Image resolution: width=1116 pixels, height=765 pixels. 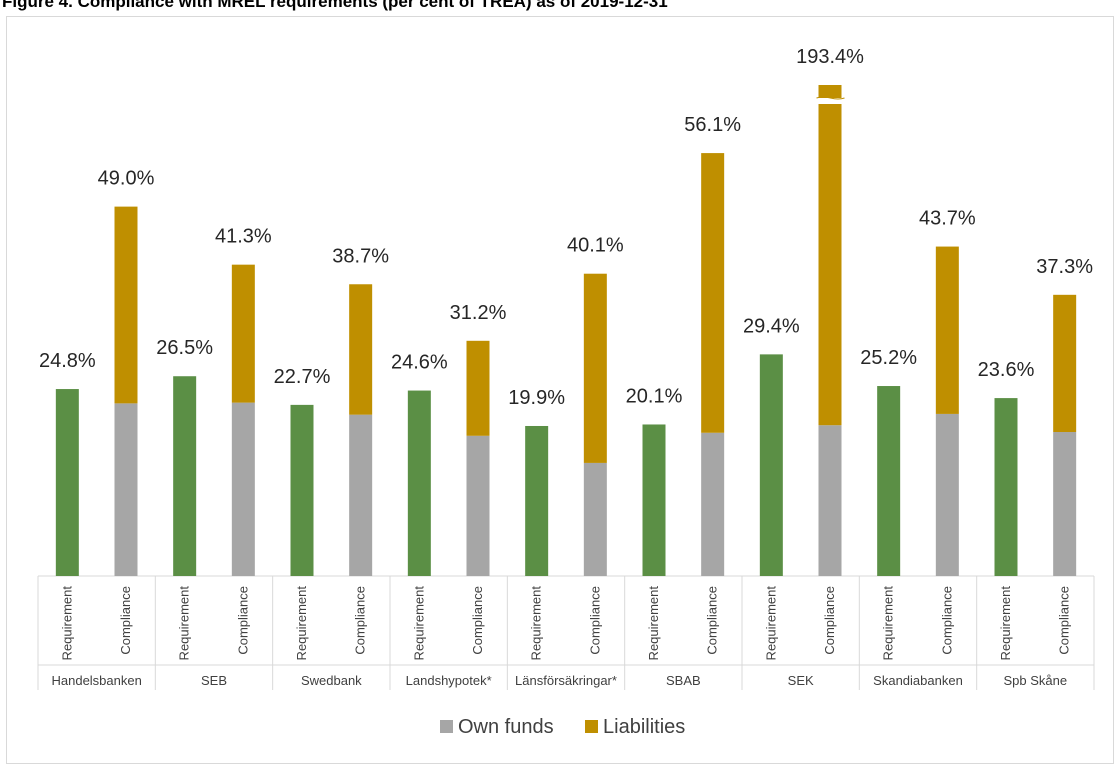 What do you see at coordinates (888, 358) in the screenshot?
I see `data-label-requirement-skandiabanken: 25.2%` at bounding box center [888, 358].